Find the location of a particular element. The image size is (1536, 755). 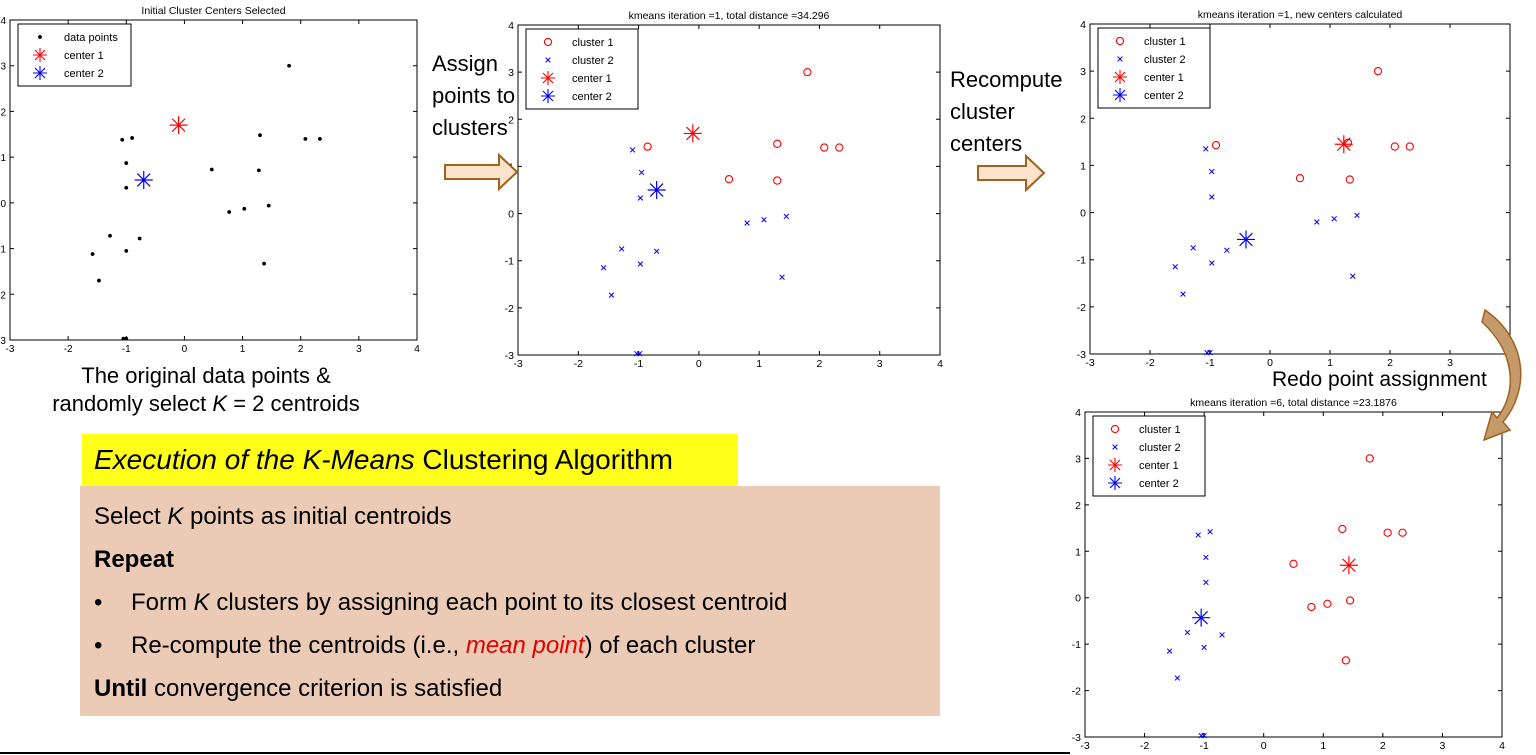

legend-label: center 2 is located at coordinates (592, 97).